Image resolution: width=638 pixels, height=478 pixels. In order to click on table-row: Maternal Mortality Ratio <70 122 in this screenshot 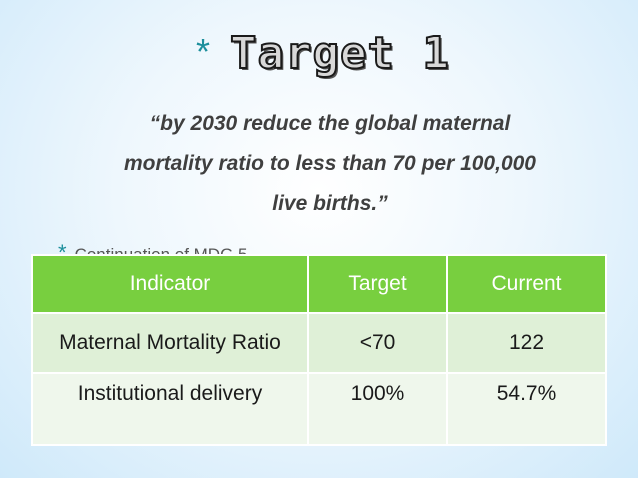, I will do `click(319, 343)`.